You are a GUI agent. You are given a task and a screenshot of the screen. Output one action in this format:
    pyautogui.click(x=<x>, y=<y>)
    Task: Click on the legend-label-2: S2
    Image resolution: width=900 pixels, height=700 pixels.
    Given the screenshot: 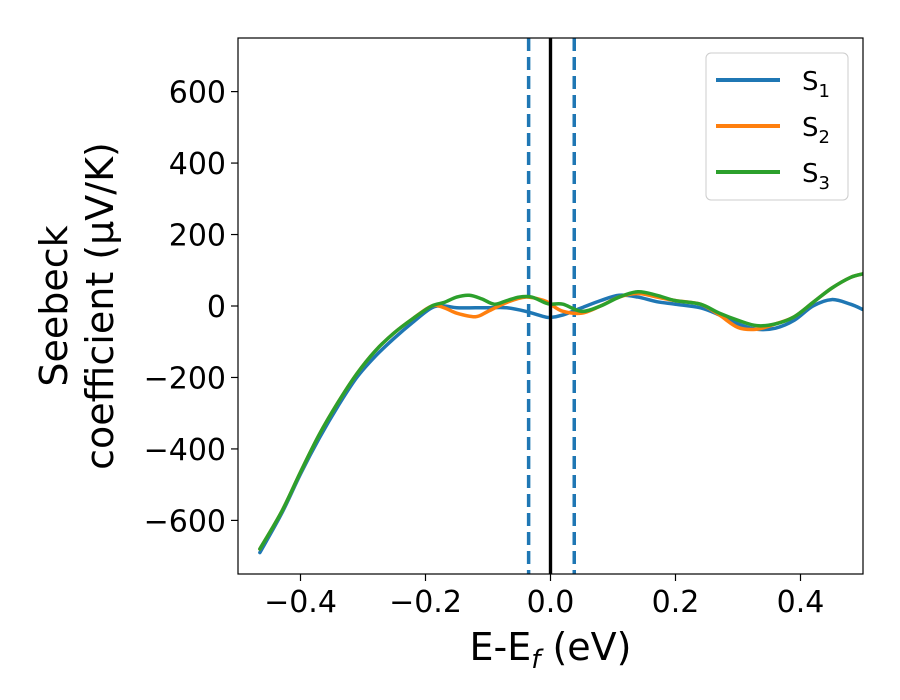 What is the action you would take?
    pyautogui.click(x=816, y=130)
    